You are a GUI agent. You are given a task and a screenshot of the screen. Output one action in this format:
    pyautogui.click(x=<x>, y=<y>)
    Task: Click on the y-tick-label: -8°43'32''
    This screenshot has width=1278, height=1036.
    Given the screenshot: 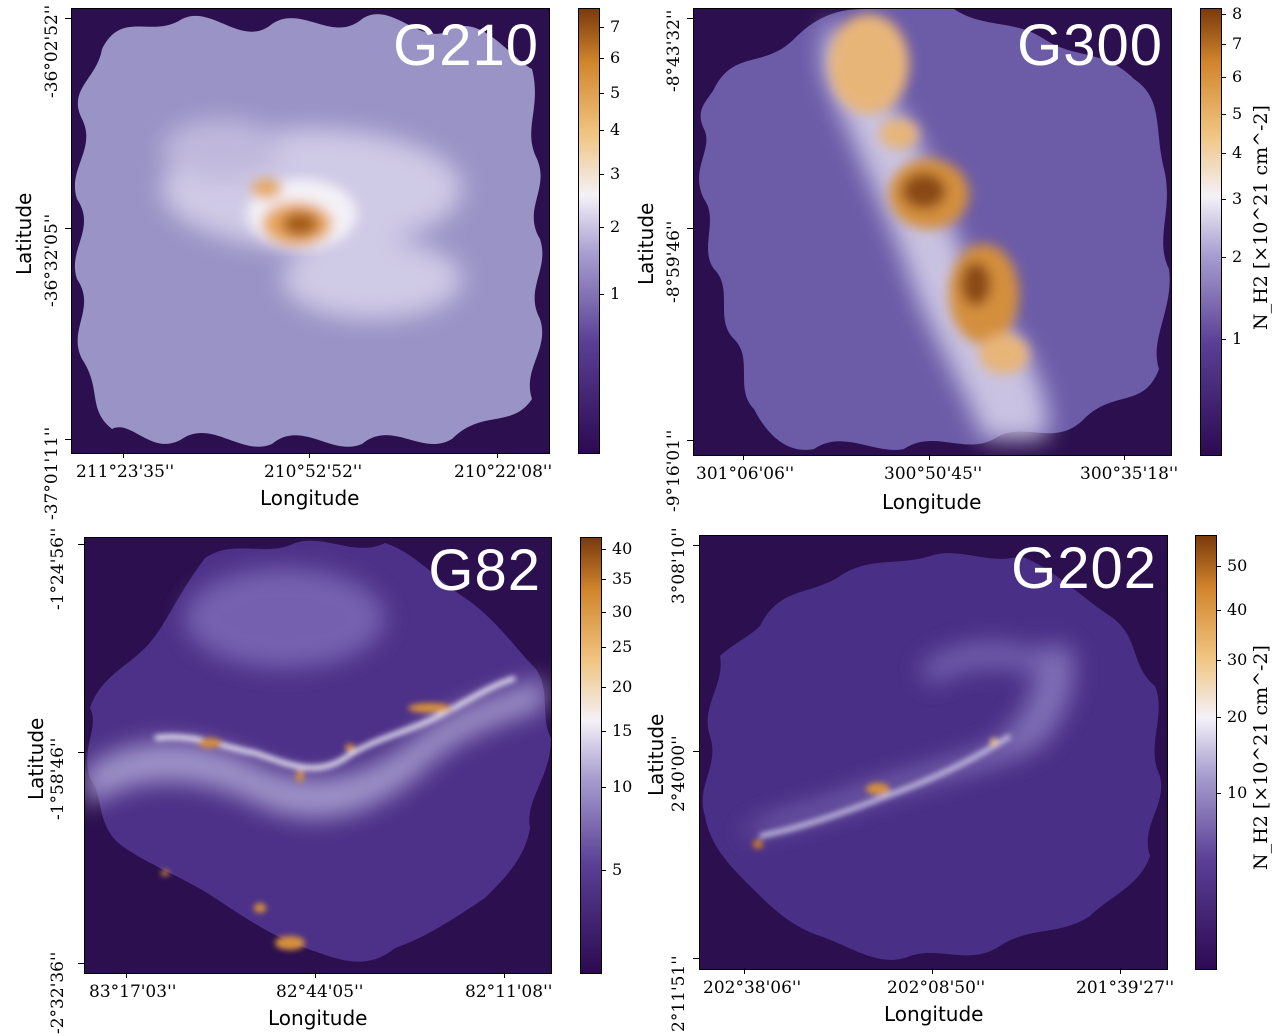 What is the action you would take?
    pyautogui.click(x=674, y=50)
    